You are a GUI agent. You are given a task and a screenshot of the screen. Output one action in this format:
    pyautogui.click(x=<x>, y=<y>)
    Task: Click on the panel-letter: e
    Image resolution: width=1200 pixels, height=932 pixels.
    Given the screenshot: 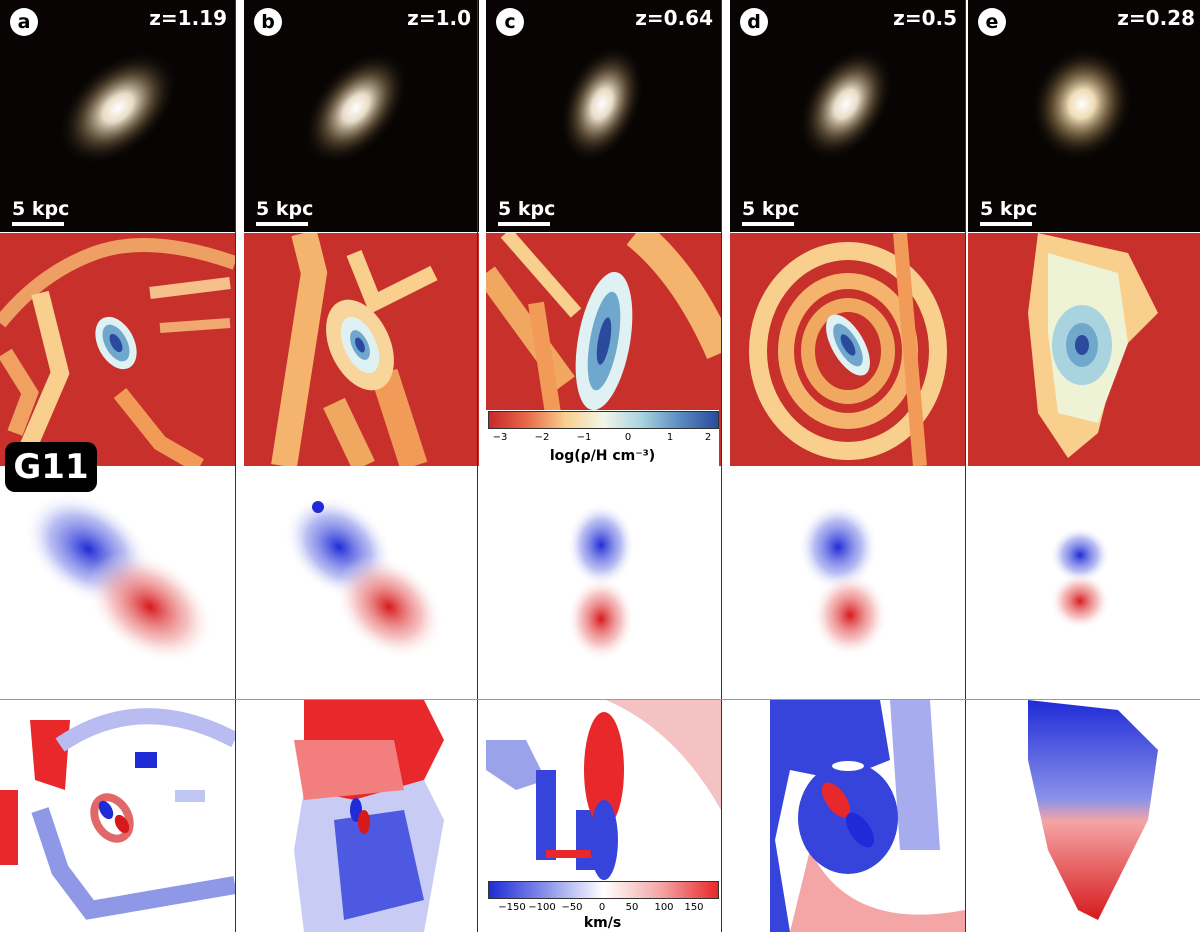 What is the action you would take?
    pyautogui.click(x=992, y=22)
    